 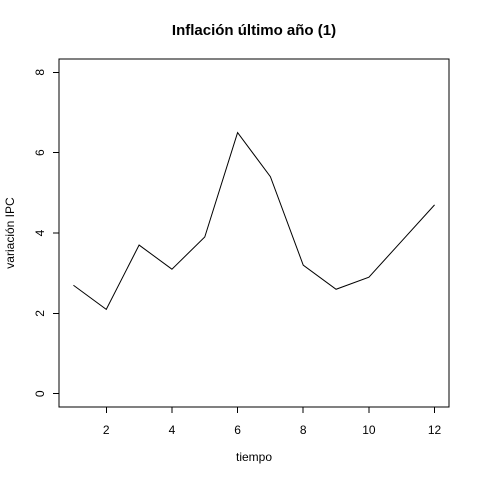 I want to click on x-tick-label: 8, so click(x=303, y=430).